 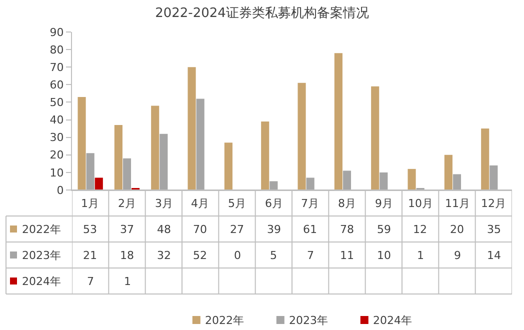 What do you see at coordinates (237, 229) in the screenshot?
I see `data-label: 27` at bounding box center [237, 229].